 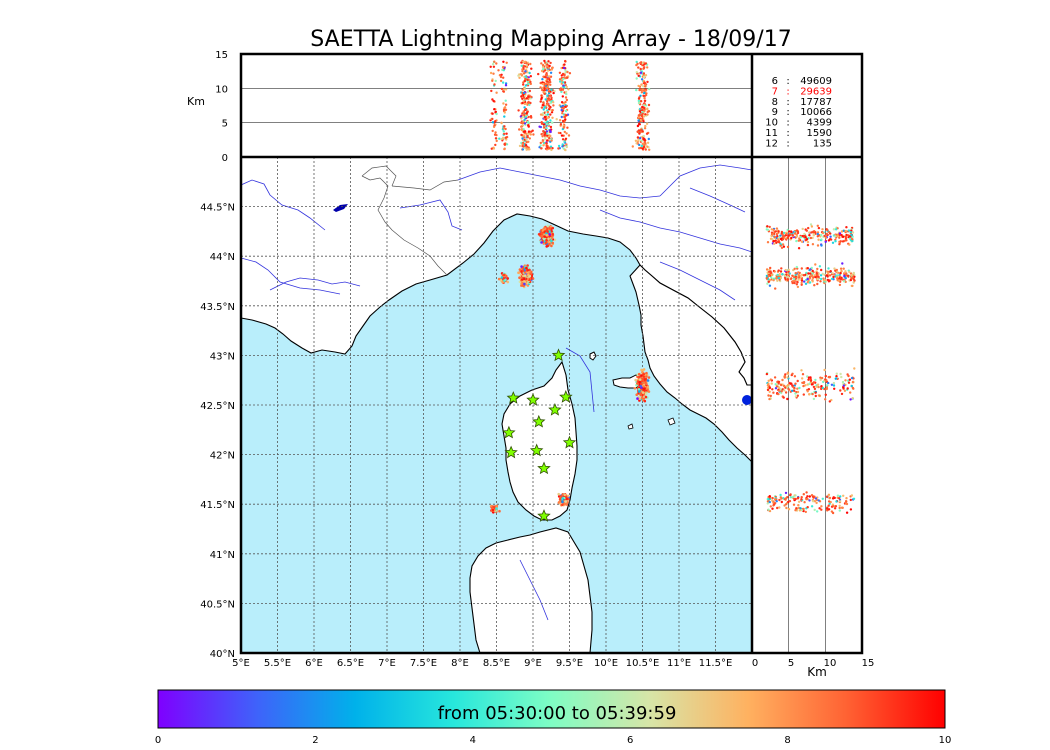 I want to click on map-y-tick-label: 43°N, so click(x=222, y=356).